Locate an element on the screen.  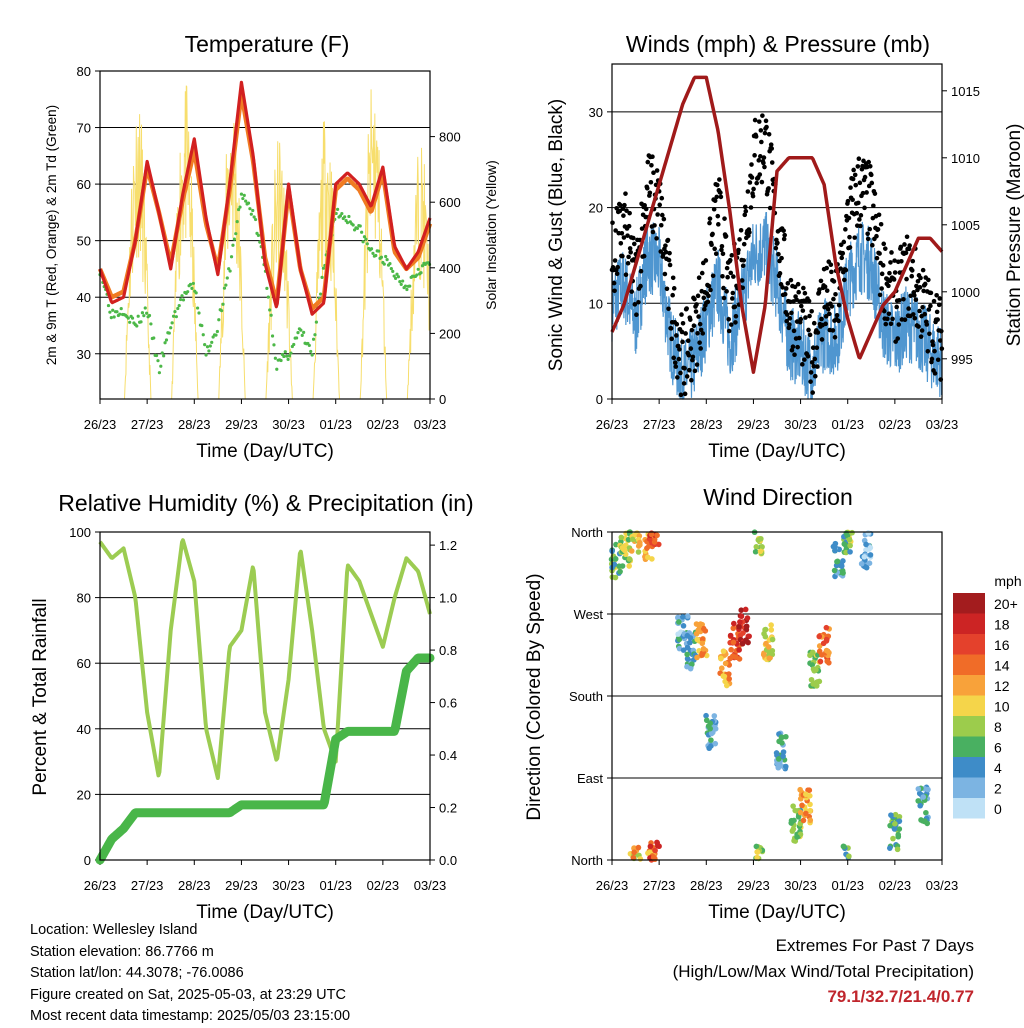
temp-2m-line is located at coordinates (265, 198).